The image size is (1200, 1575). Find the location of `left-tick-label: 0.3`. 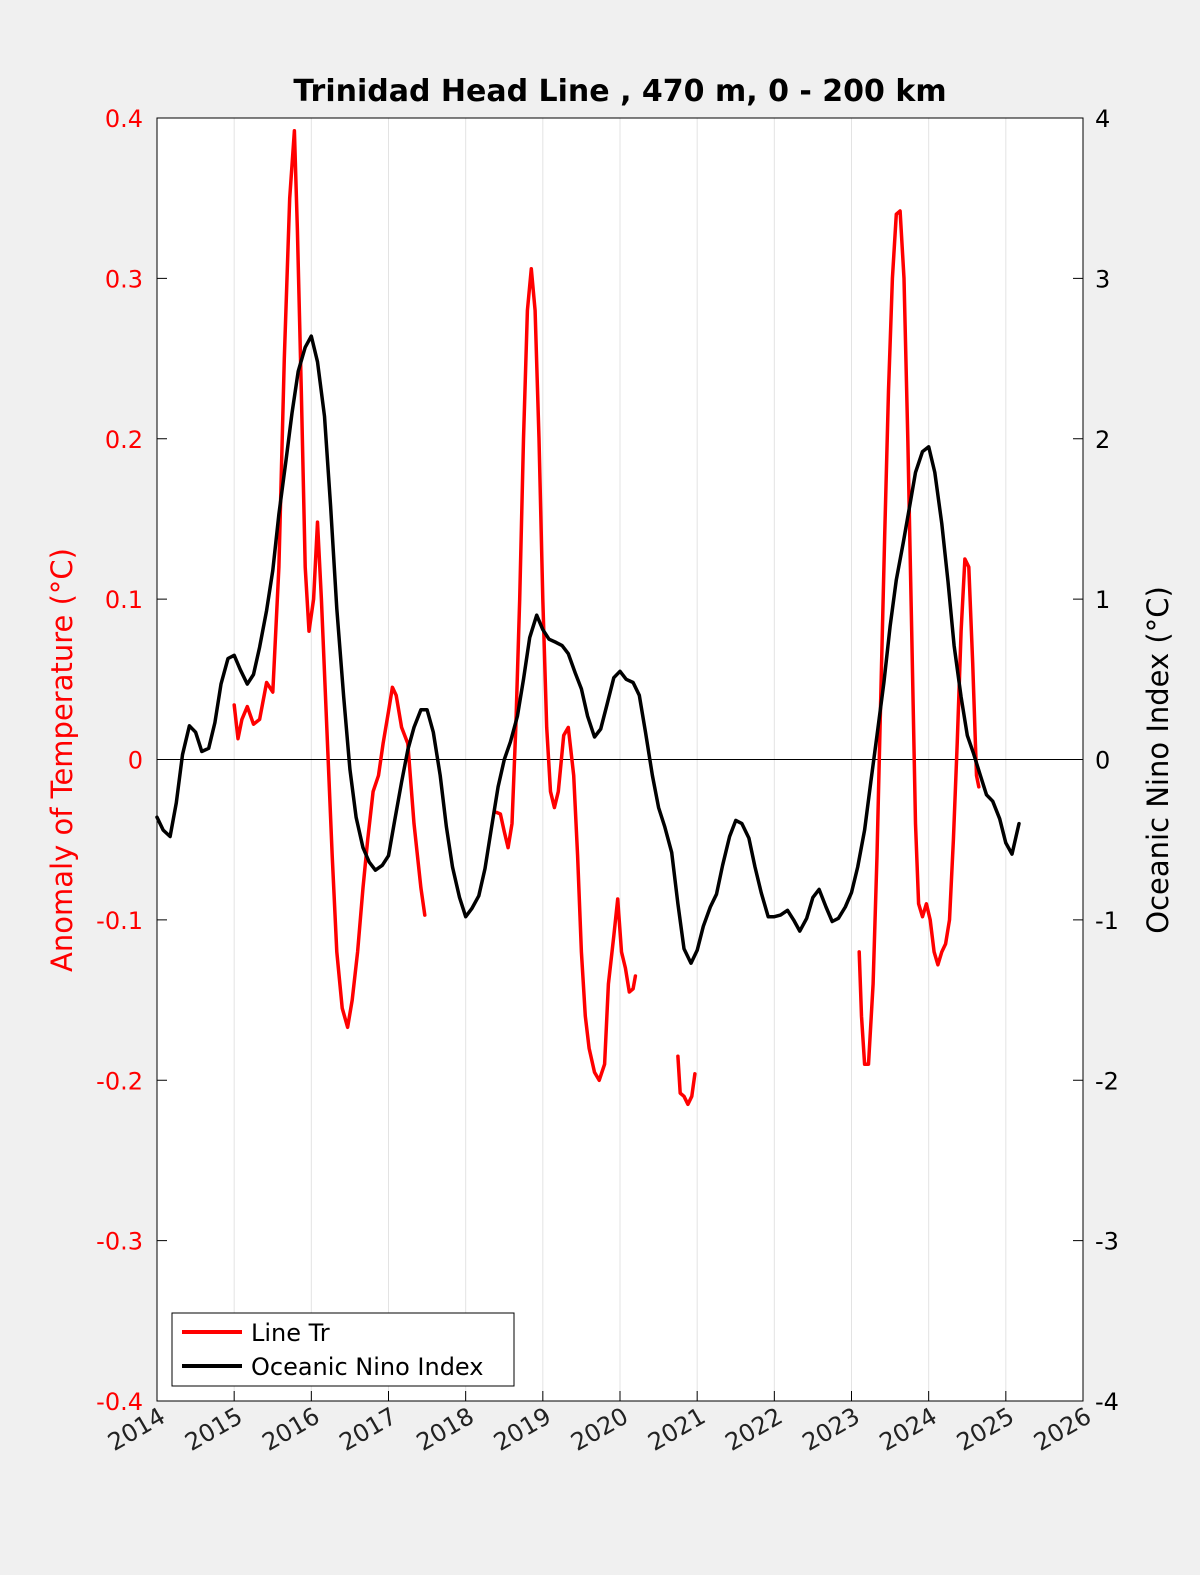

left-tick-label: 0.3 is located at coordinates (124, 279).